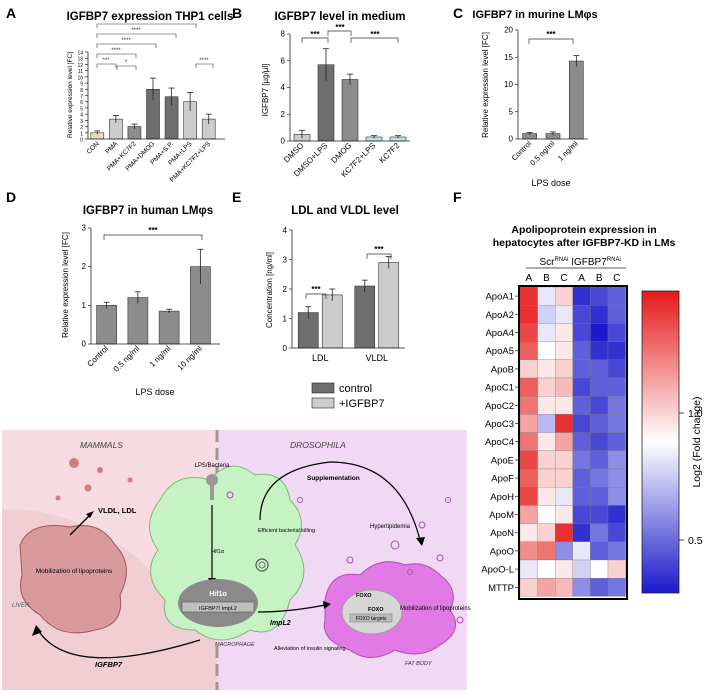 The width and height of the screenshot is (709, 693). What do you see at coordinates (345, 557) in the screenshot?
I see `fat-droplets` at bounding box center [345, 557].